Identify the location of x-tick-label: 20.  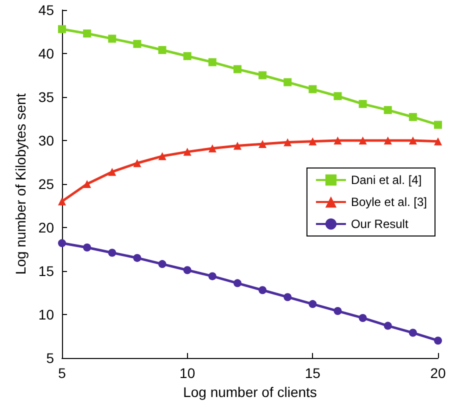
(438, 373).